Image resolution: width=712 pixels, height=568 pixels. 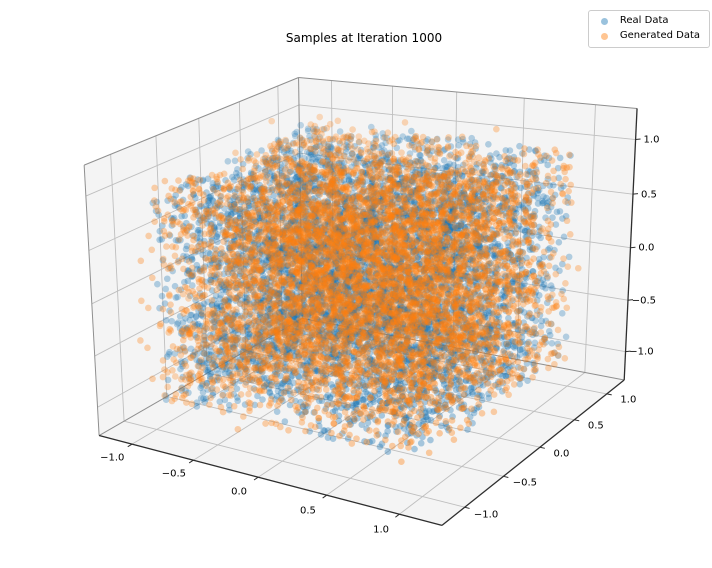 I want to click on x-tick-label: 1.0, so click(x=381, y=530).